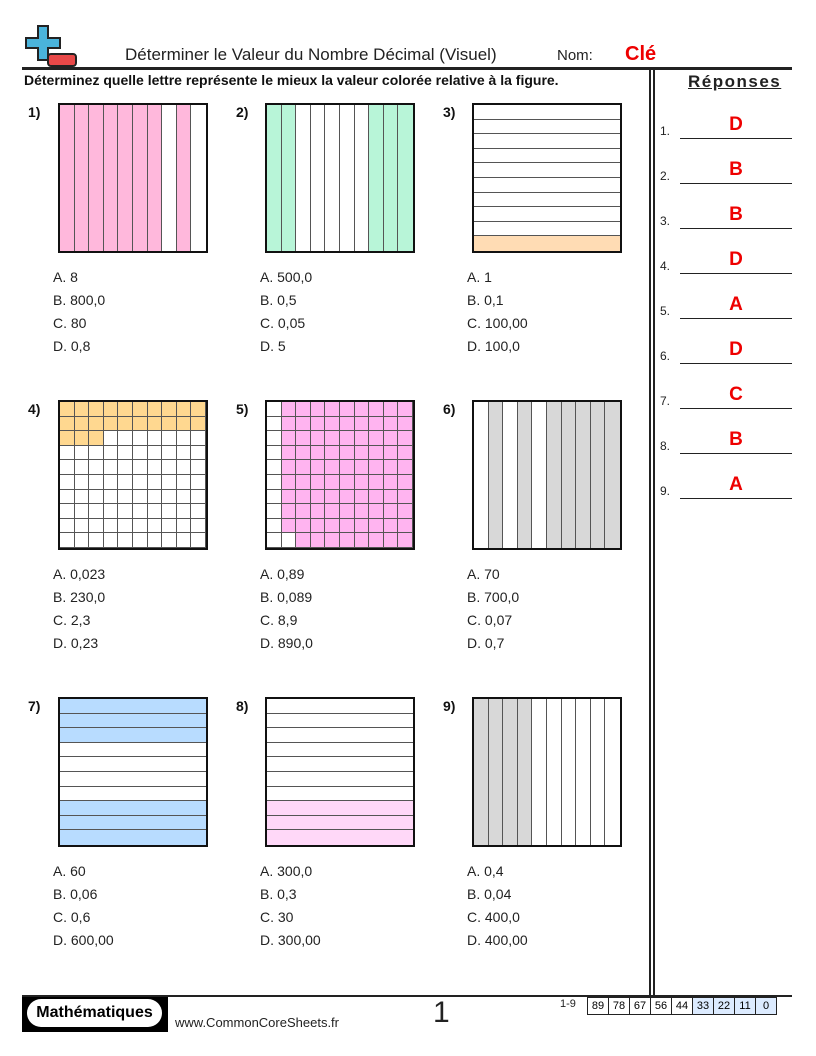  I want to click on page-number: 1, so click(441, 1012).